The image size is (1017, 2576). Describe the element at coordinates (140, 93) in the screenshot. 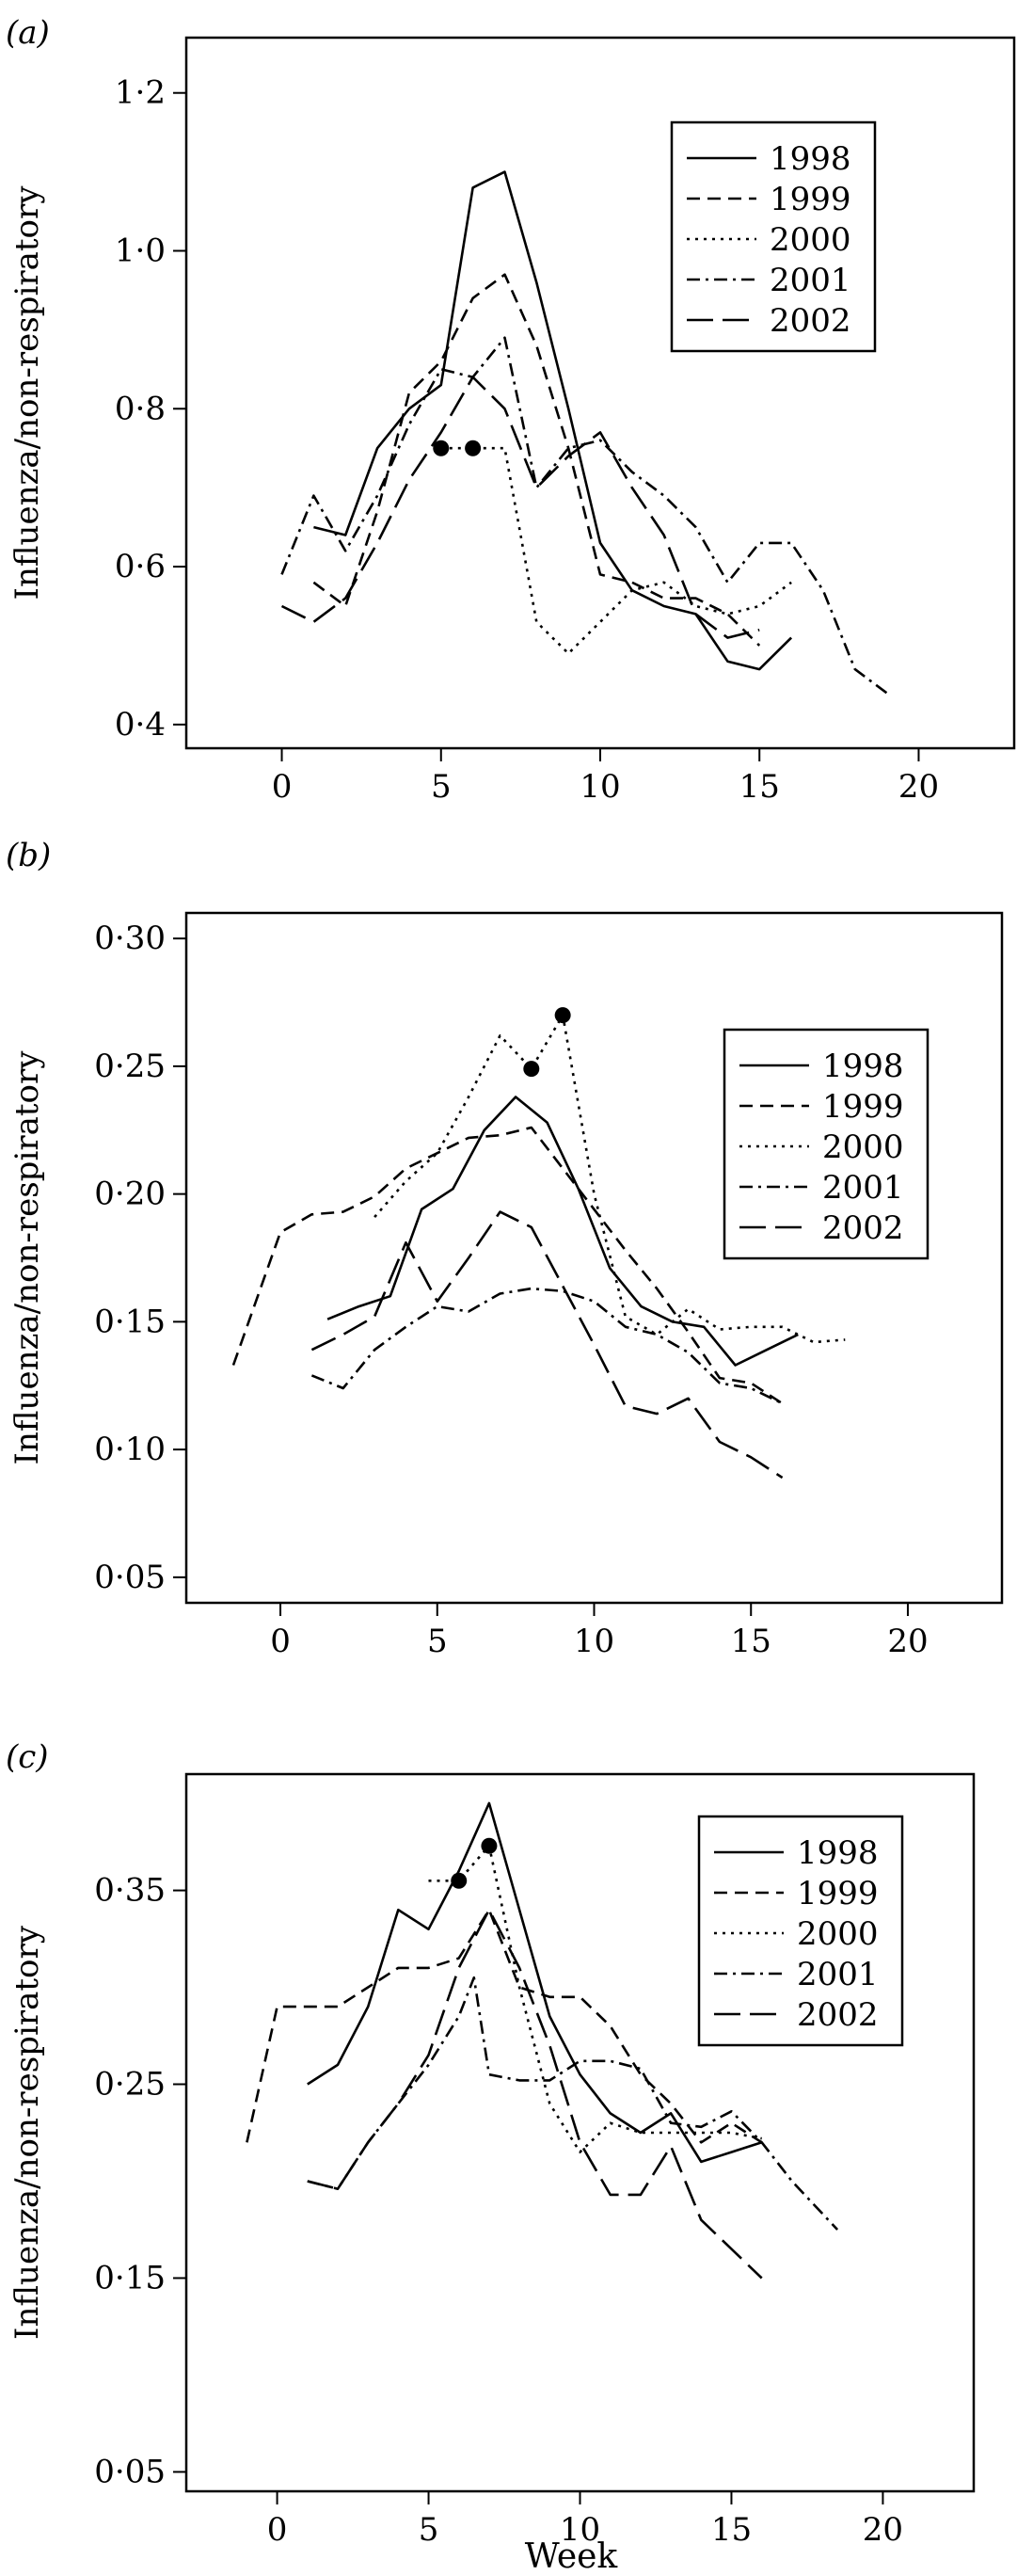

I see `y-tick-label: 1·2` at that location.